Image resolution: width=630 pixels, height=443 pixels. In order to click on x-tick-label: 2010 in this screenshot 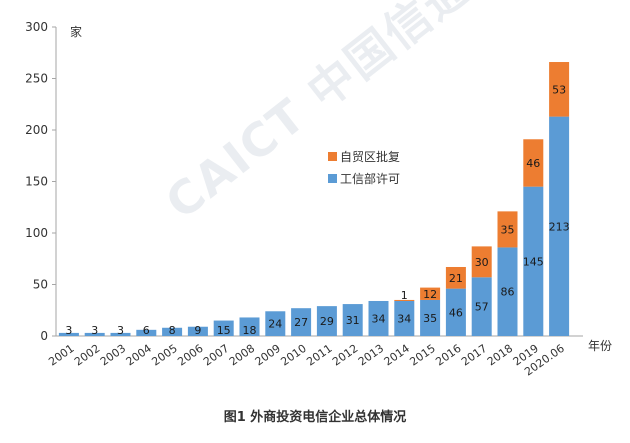, I will do `click(293, 355)`.